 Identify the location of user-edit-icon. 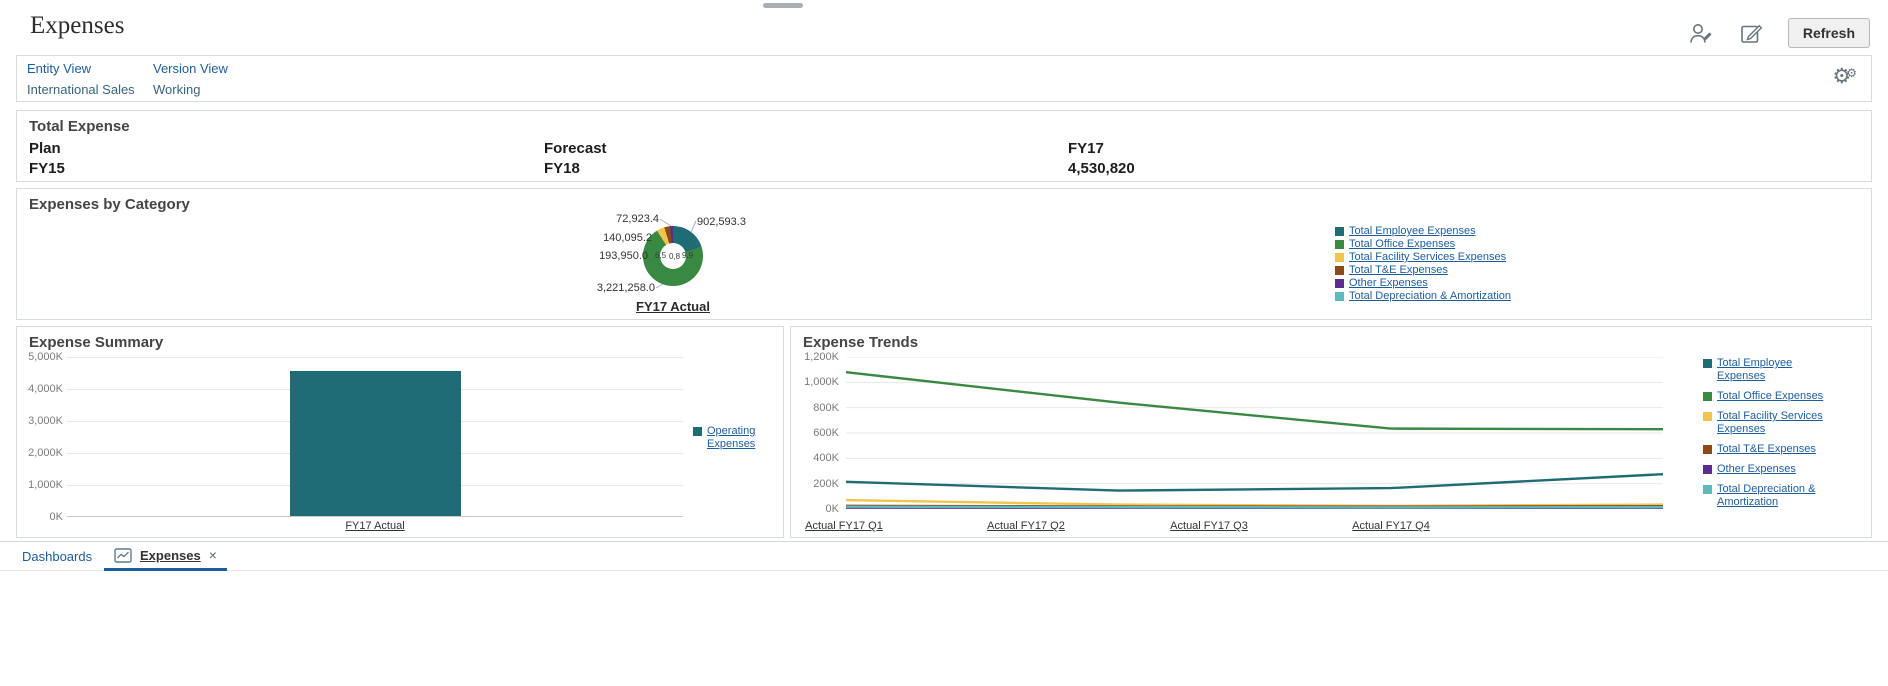
(1701, 33).